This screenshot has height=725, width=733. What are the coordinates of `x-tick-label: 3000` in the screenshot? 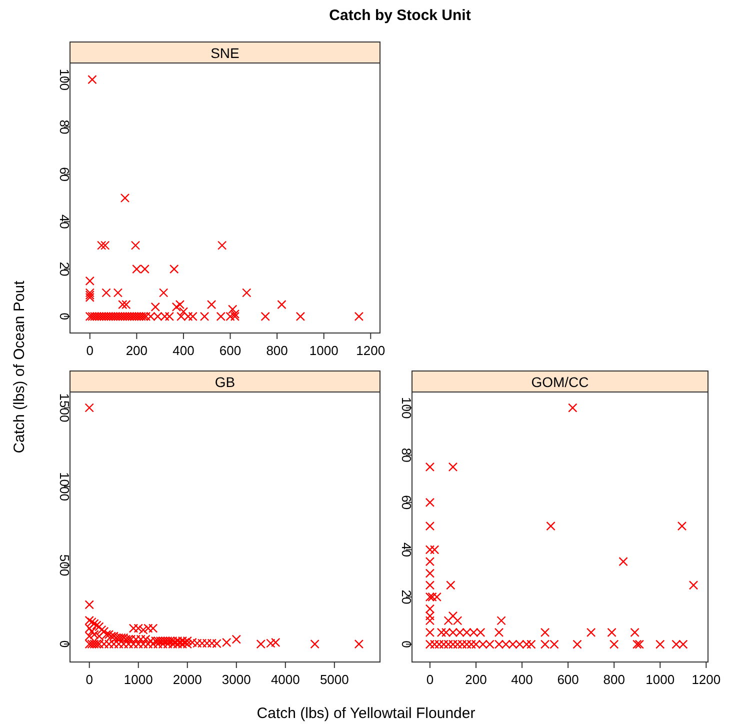 It's located at (236, 679).